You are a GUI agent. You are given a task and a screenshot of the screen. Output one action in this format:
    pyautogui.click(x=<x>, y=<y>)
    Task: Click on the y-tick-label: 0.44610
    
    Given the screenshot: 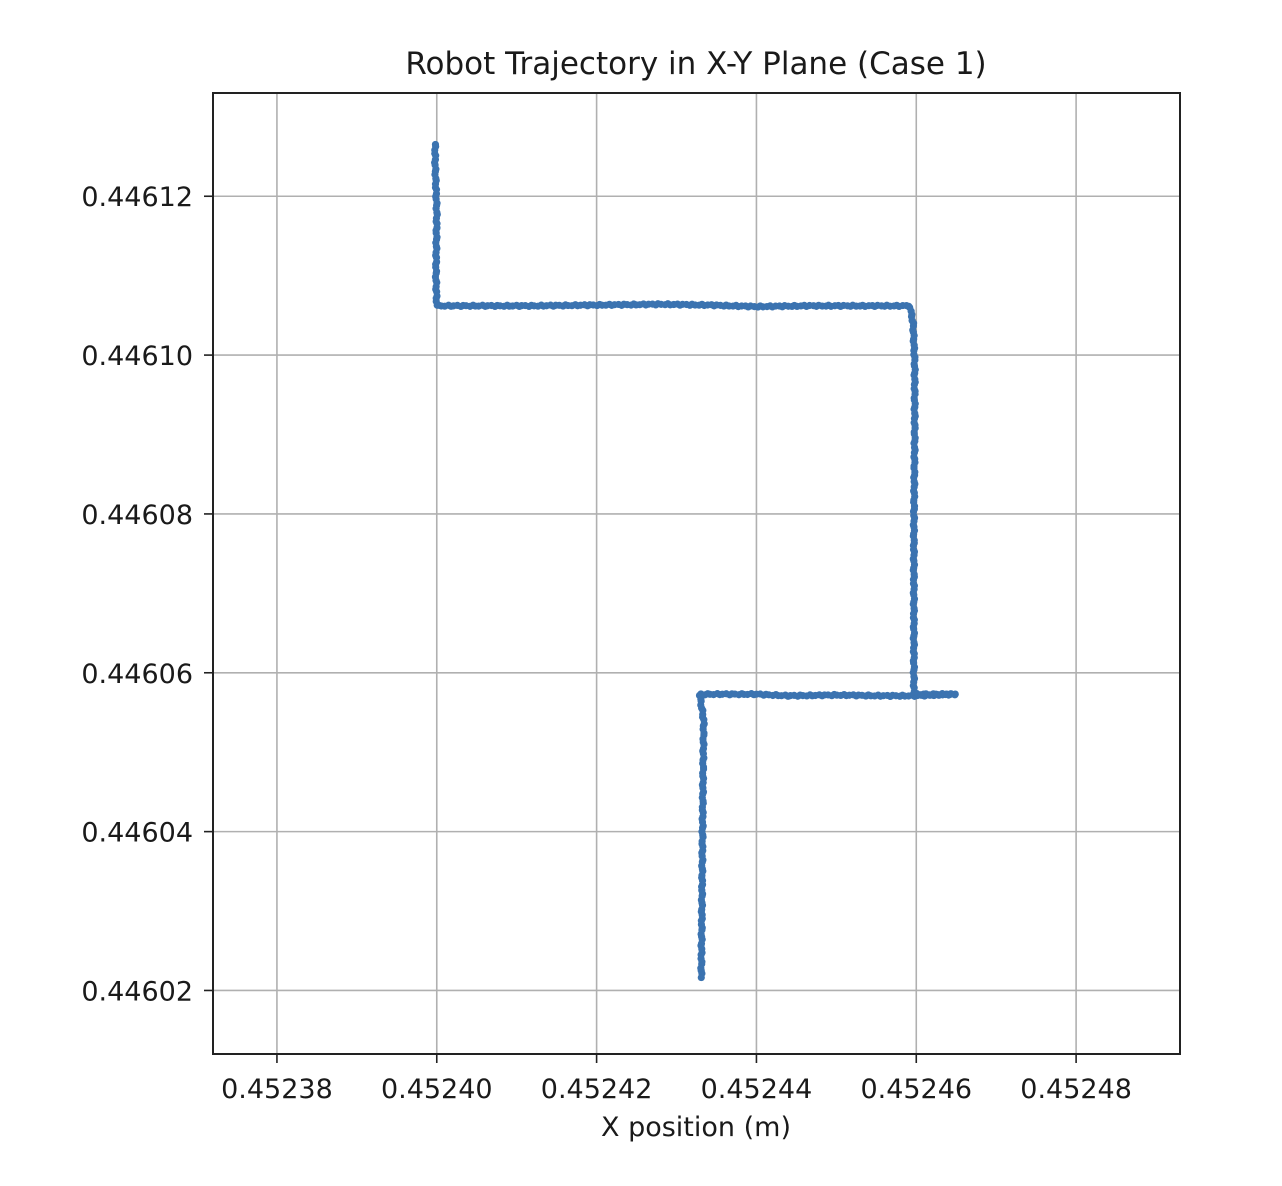 What is the action you would take?
    pyautogui.click(x=137, y=356)
    